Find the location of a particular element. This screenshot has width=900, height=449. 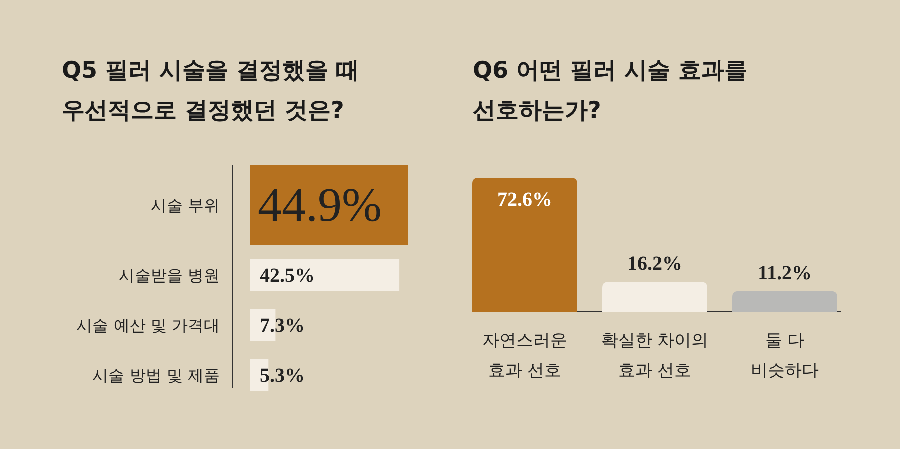

data-label: 7.3% is located at coordinates (282, 326).